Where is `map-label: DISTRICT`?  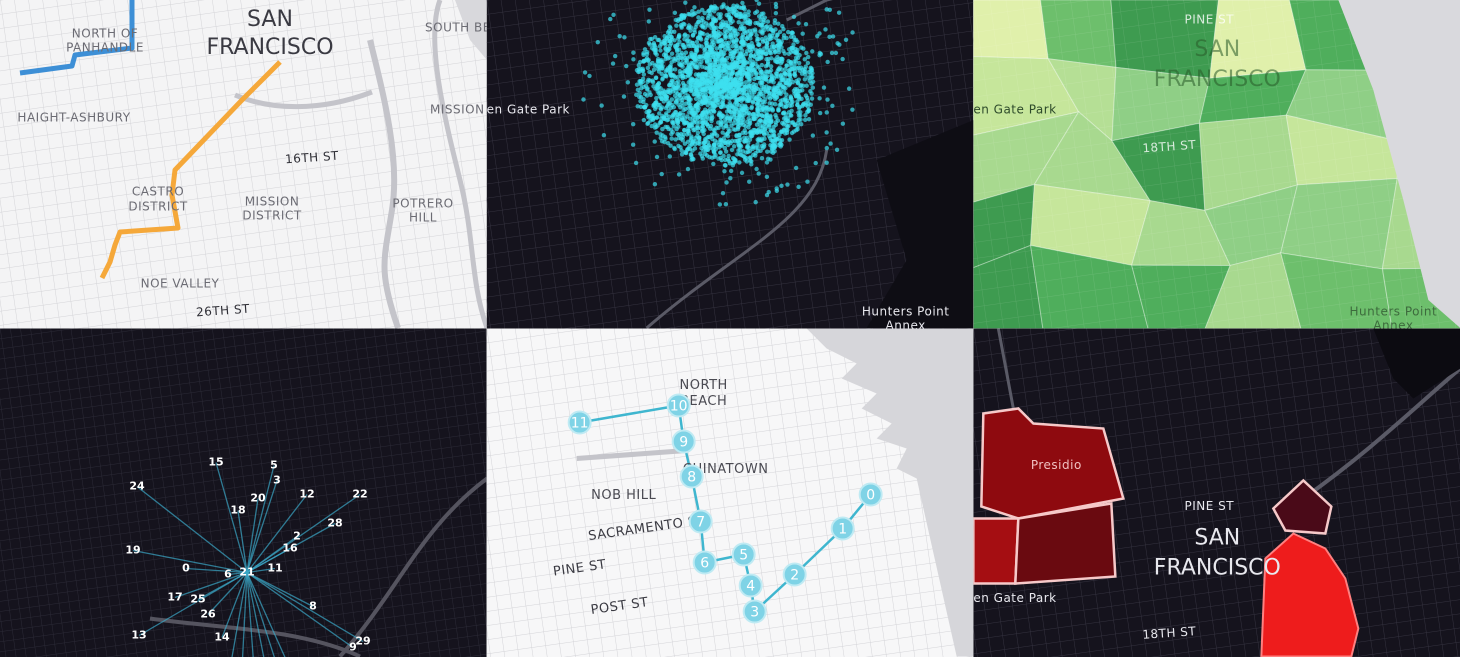
map-label: DISTRICT is located at coordinates (271, 216).